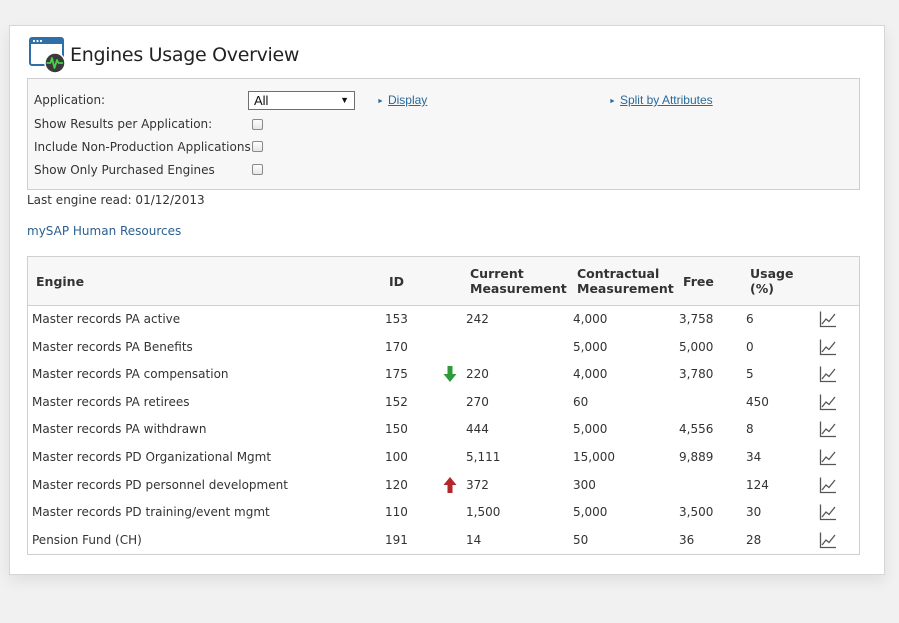  What do you see at coordinates (497, 273) in the screenshot?
I see `header-current-line1: Current` at bounding box center [497, 273].